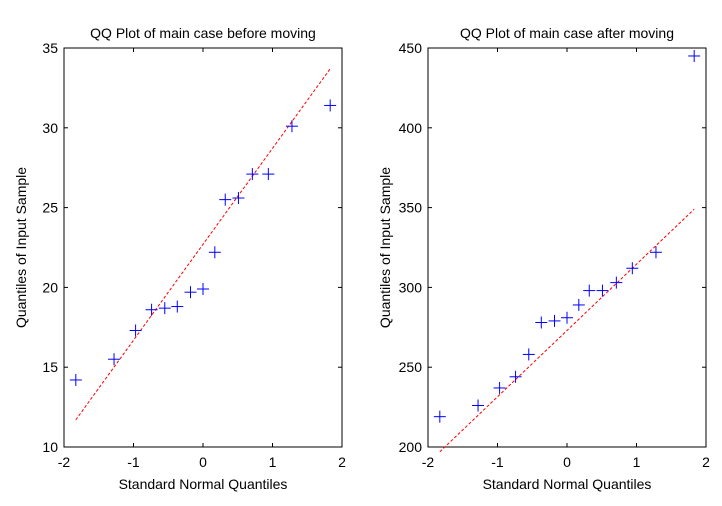  What do you see at coordinates (411, 367) in the screenshot?
I see `y-tick-label: 250` at bounding box center [411, 367].